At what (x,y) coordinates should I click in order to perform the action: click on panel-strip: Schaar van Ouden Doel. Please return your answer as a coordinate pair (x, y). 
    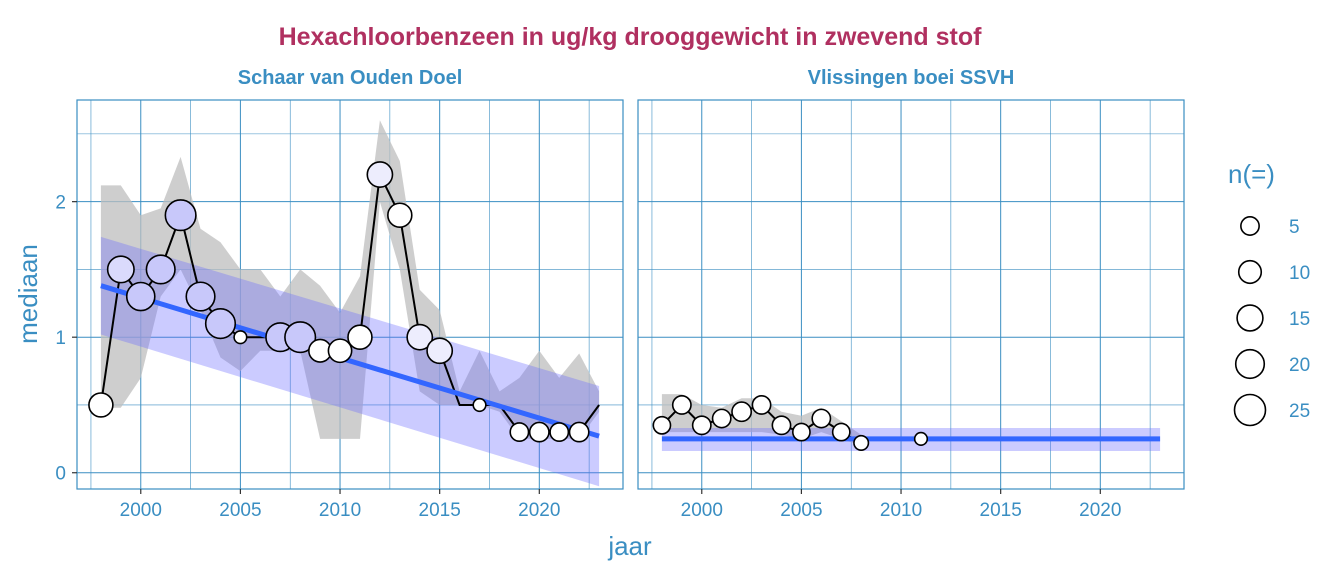
    Looking at the image, I should click on (350, 78).